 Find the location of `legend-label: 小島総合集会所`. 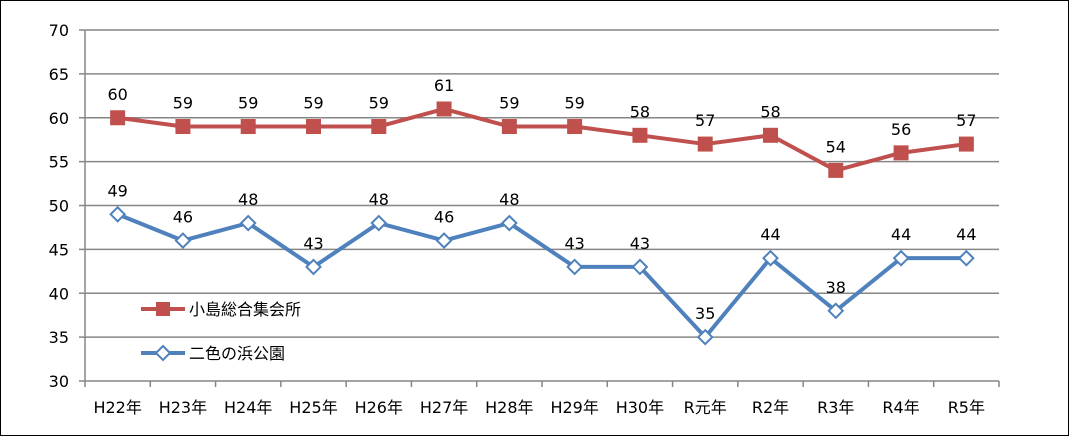

legend-label: 小島総合集会所 is located at coordinates (245, 309).